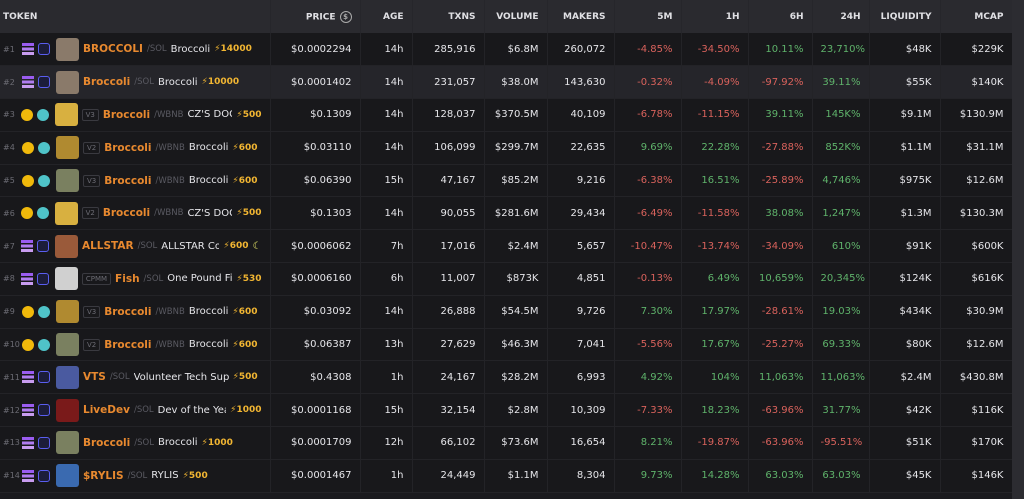 This screenshot has width=1024, height=499. I want to click on token-cell: #3 V3 Broccoli/WBNB CZ'S DOG ⚡500, so click(135, 115).